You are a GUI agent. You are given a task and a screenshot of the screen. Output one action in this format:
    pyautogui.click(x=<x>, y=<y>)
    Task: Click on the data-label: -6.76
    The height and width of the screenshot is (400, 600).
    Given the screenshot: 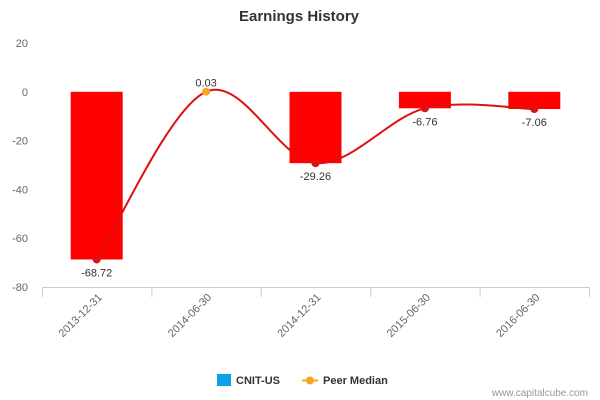 What is the action you would take?
    pyautogui.click(x=424, y=122)
    